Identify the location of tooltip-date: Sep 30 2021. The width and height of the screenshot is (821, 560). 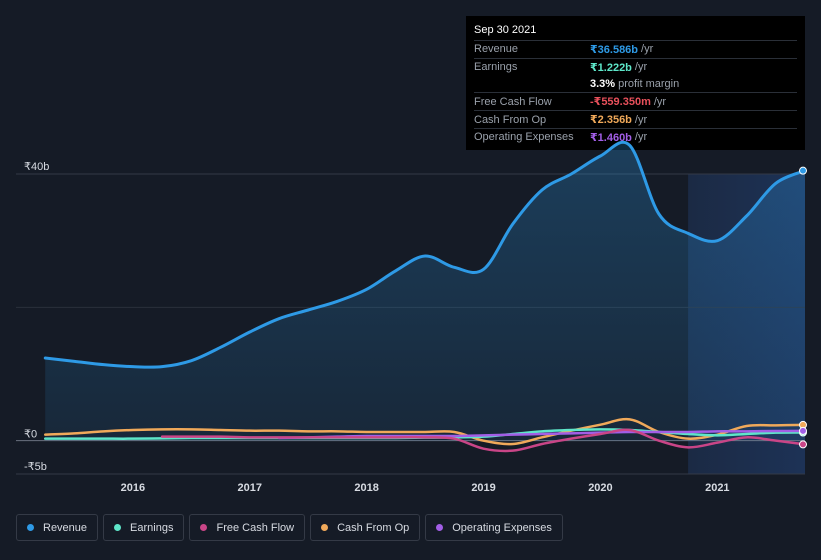
(505, 30).